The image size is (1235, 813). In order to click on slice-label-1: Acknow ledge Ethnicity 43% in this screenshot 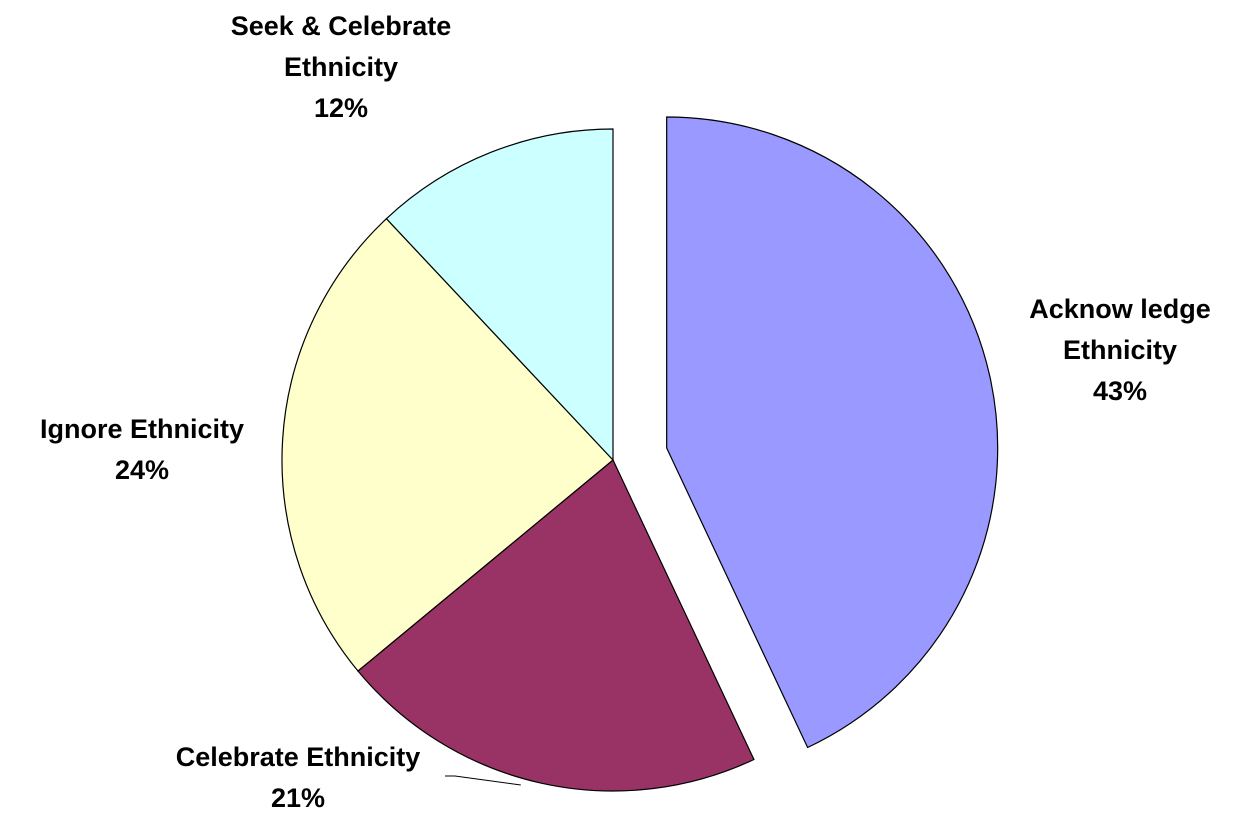, I will do `click(1120, 350)`.